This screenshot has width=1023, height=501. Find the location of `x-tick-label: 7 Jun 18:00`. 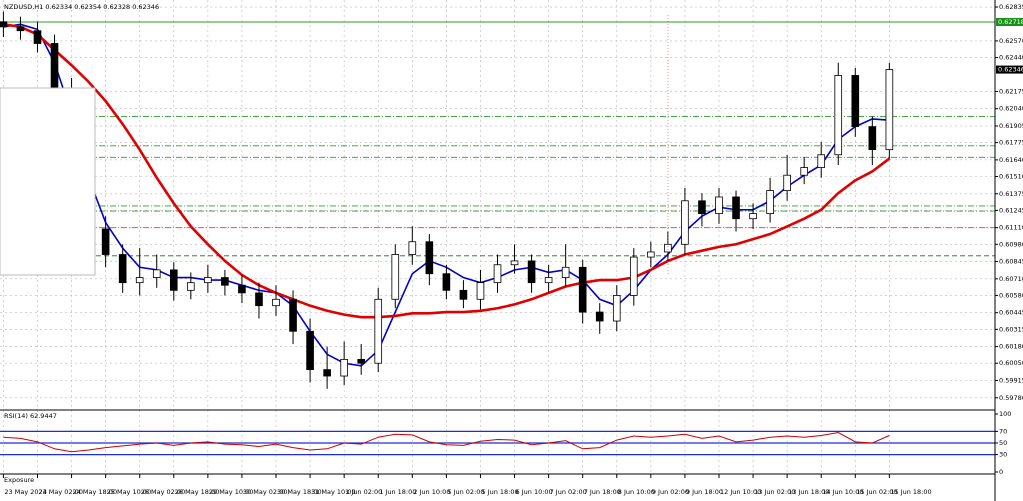

x-tick-label: 7 Jun 18:00 is located at coordinates (602, 492).